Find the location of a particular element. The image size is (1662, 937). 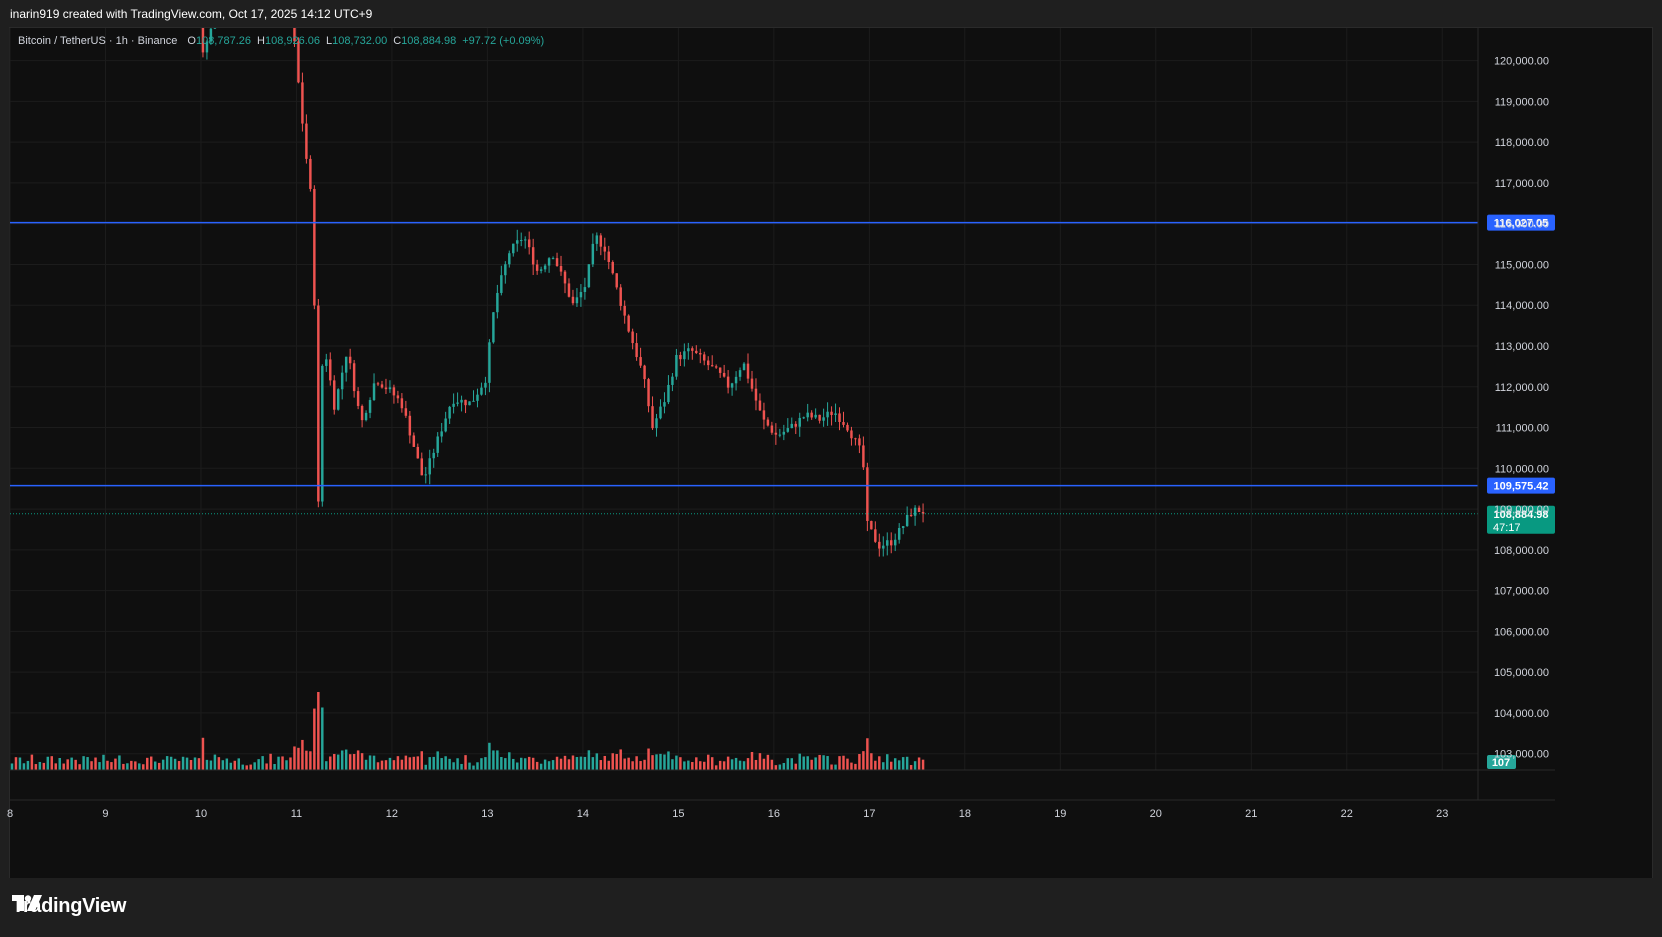

x-tick-label: 13 is located at coordinates (487, 814).